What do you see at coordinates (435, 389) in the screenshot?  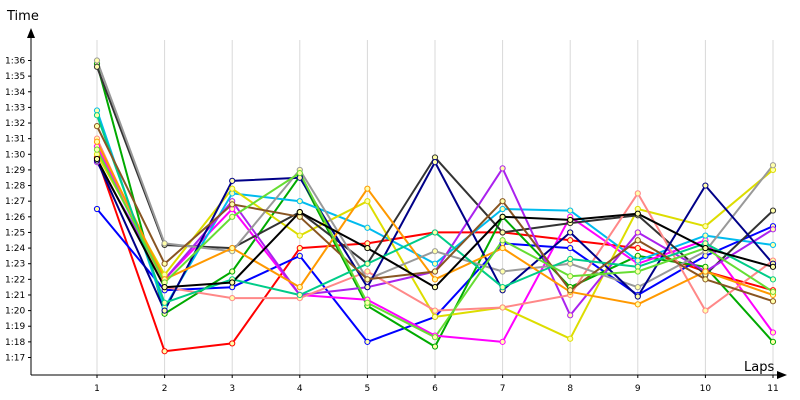 I see `x-tick-label: 6` at bounding box center [435, 389].